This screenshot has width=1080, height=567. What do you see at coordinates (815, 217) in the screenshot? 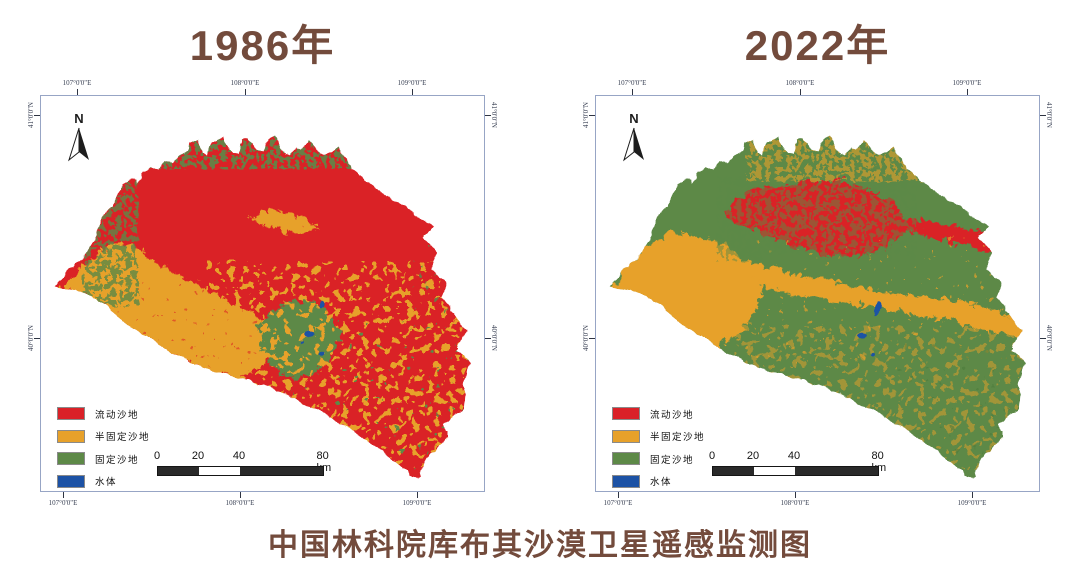
I see `green-speckles-in-red` at bounding box center [815, 217].